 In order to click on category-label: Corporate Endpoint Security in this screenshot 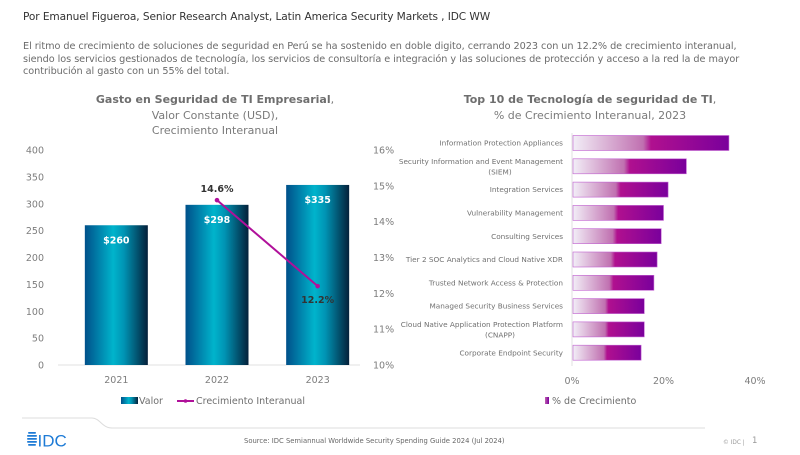, I will do `click(511, 352)`.